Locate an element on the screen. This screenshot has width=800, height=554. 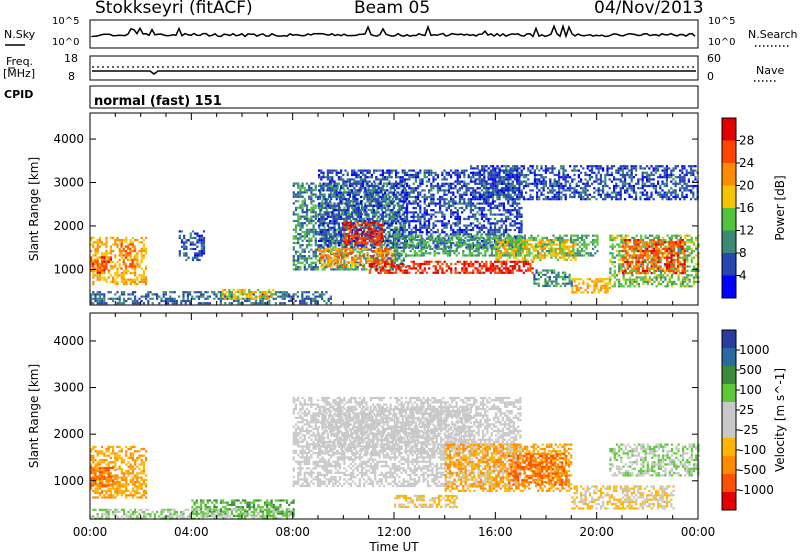
nave-tick-high: 60 is located at coordinates (714, 58).